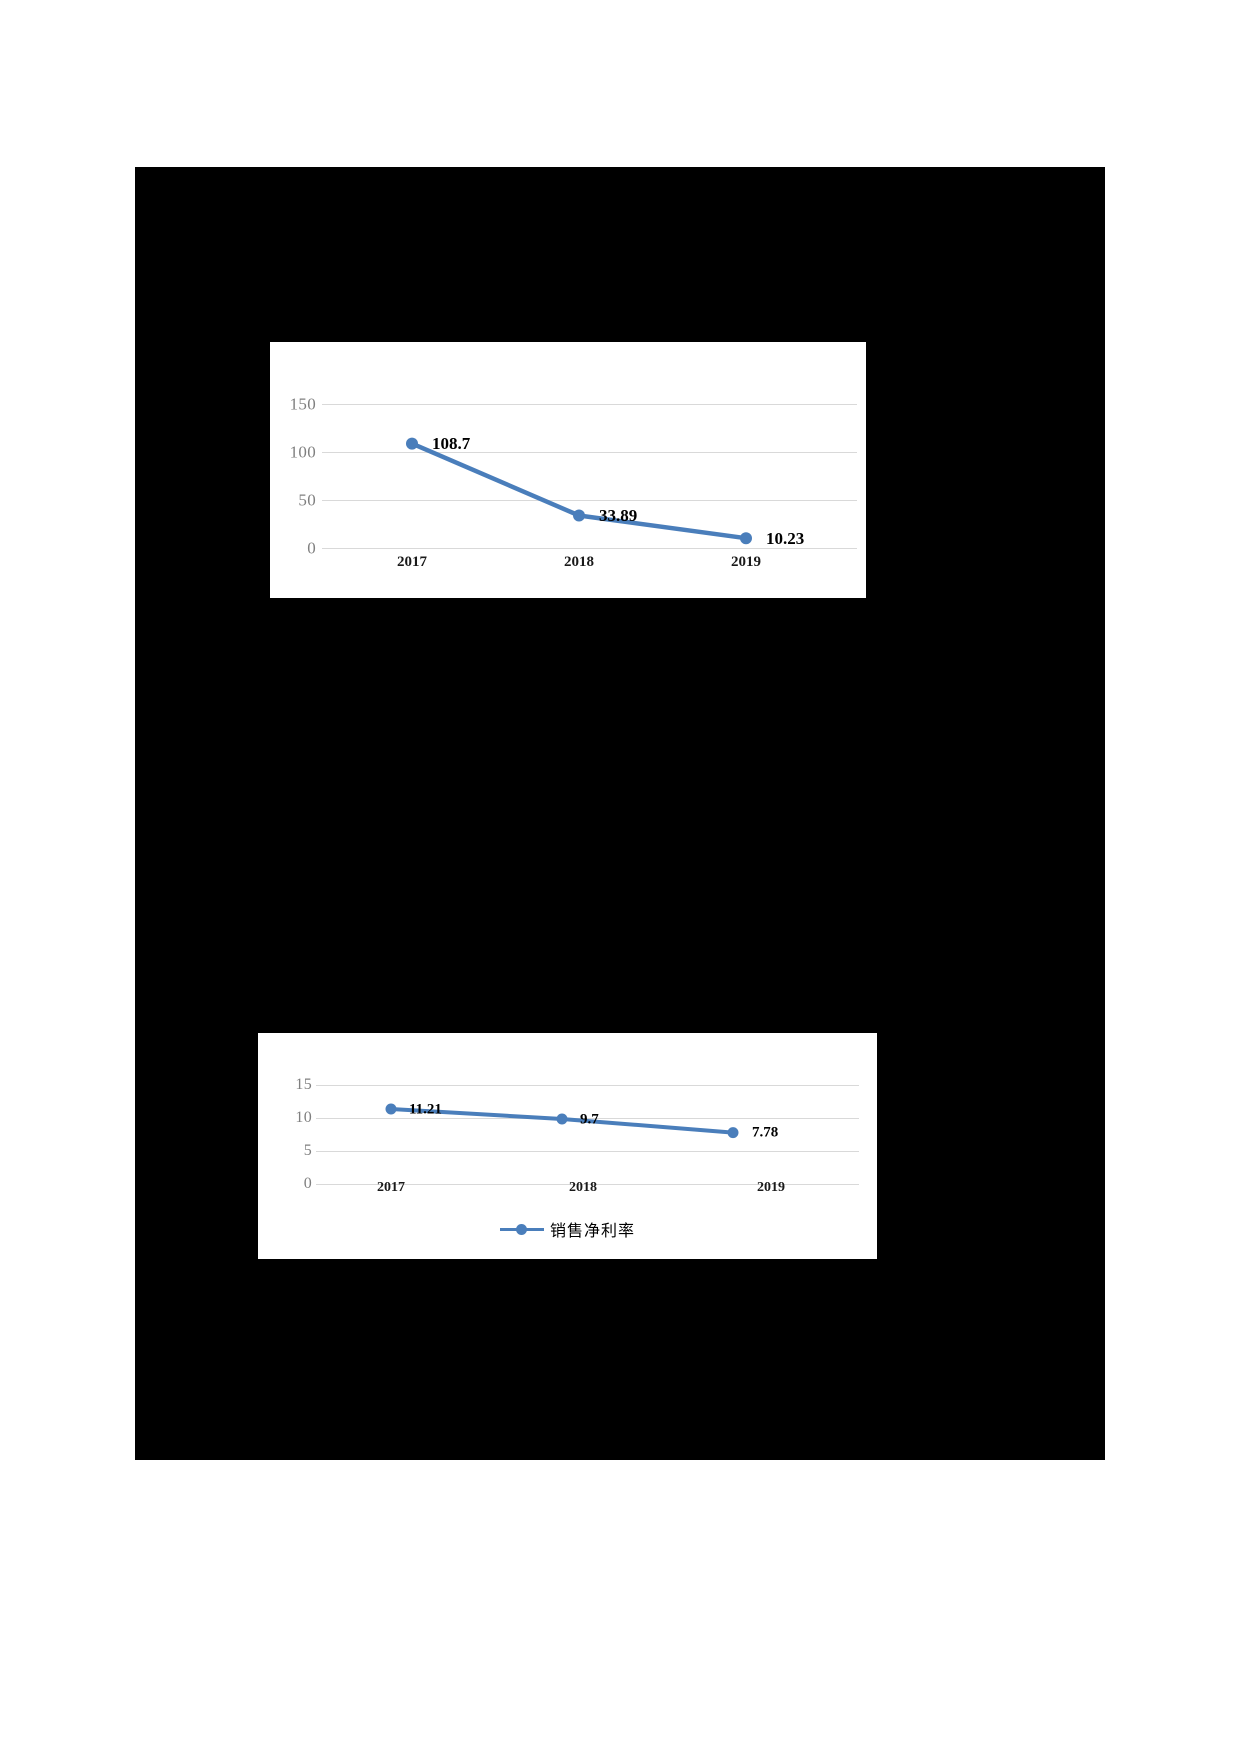  Describe the element at coordinates (307, 500) in the screenshot. I see `chart-1-ytick-50: 50` at that location.